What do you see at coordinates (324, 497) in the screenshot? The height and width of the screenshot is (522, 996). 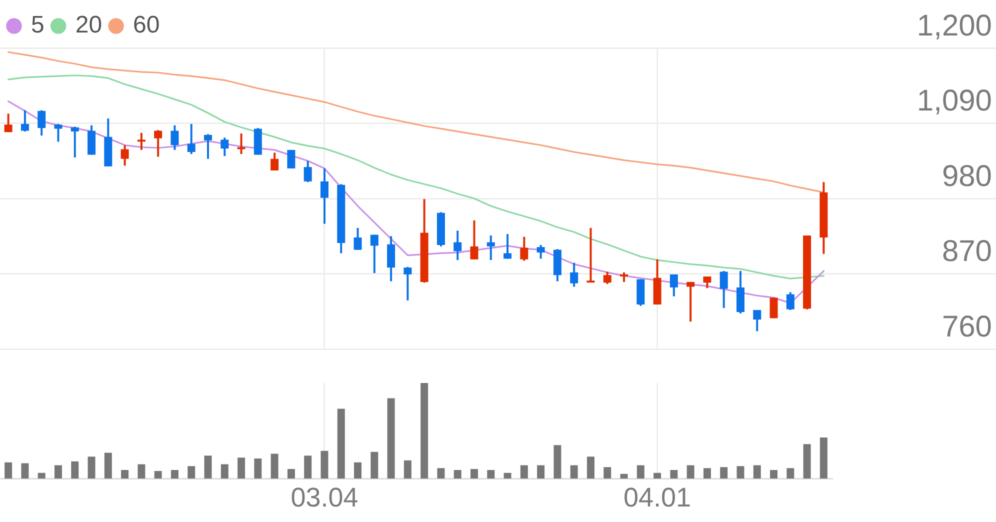 I see `x-tick-label: 03.04` at bounding box center [324, 497].